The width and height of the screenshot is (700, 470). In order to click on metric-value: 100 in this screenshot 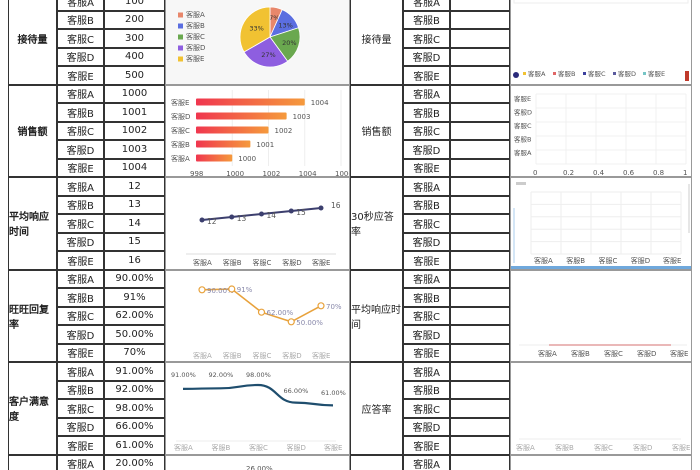, I will do `click(134, 5)`.